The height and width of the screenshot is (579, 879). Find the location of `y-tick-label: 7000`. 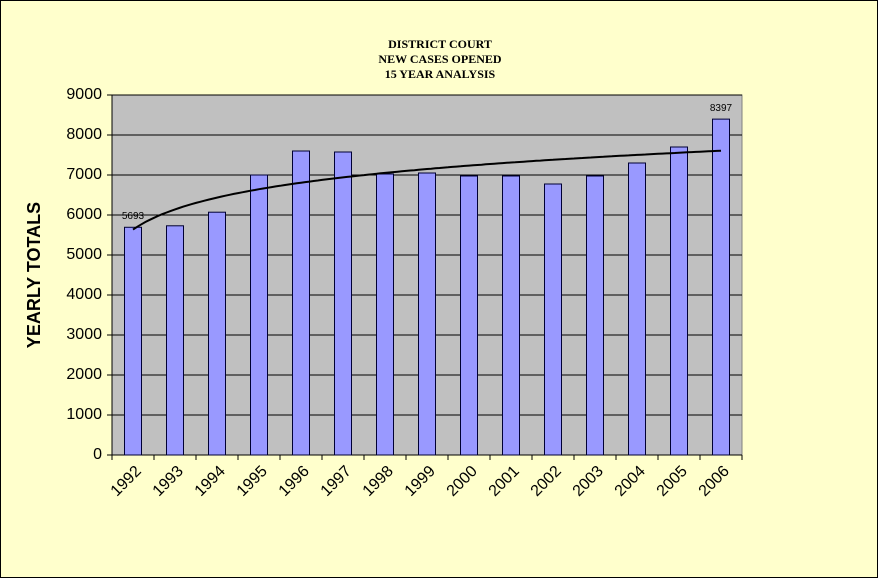

y-tick-label: 7000 is located at coordinates (84, 174).